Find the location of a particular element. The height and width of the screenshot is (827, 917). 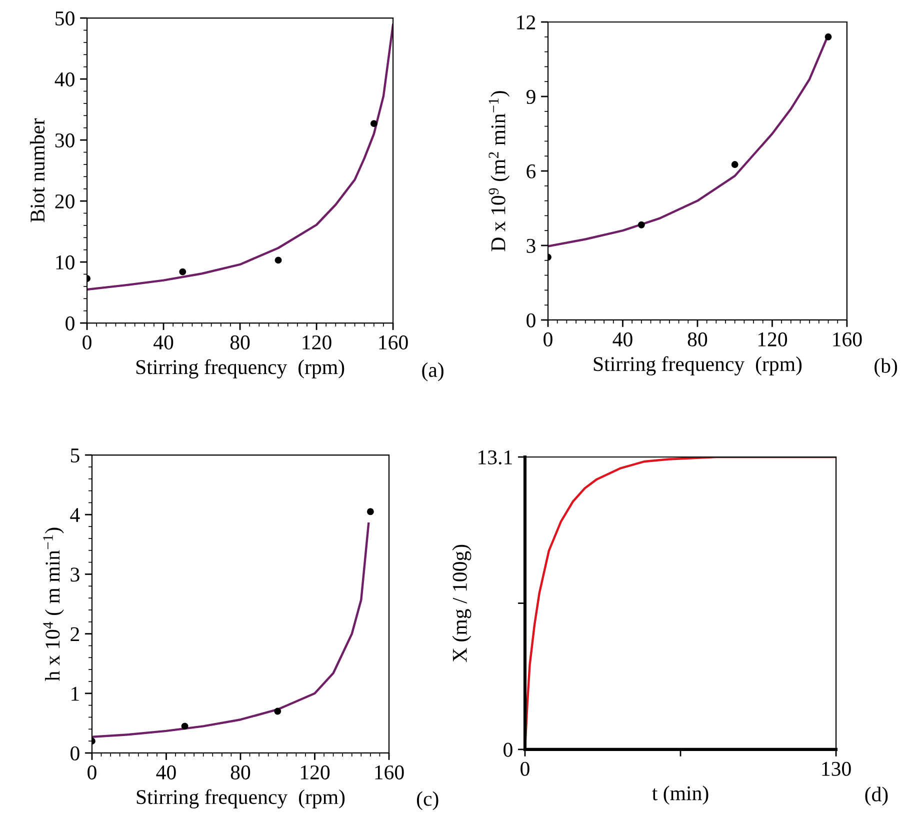

y-tick-label: 30 is located at coordinates (64, 140).